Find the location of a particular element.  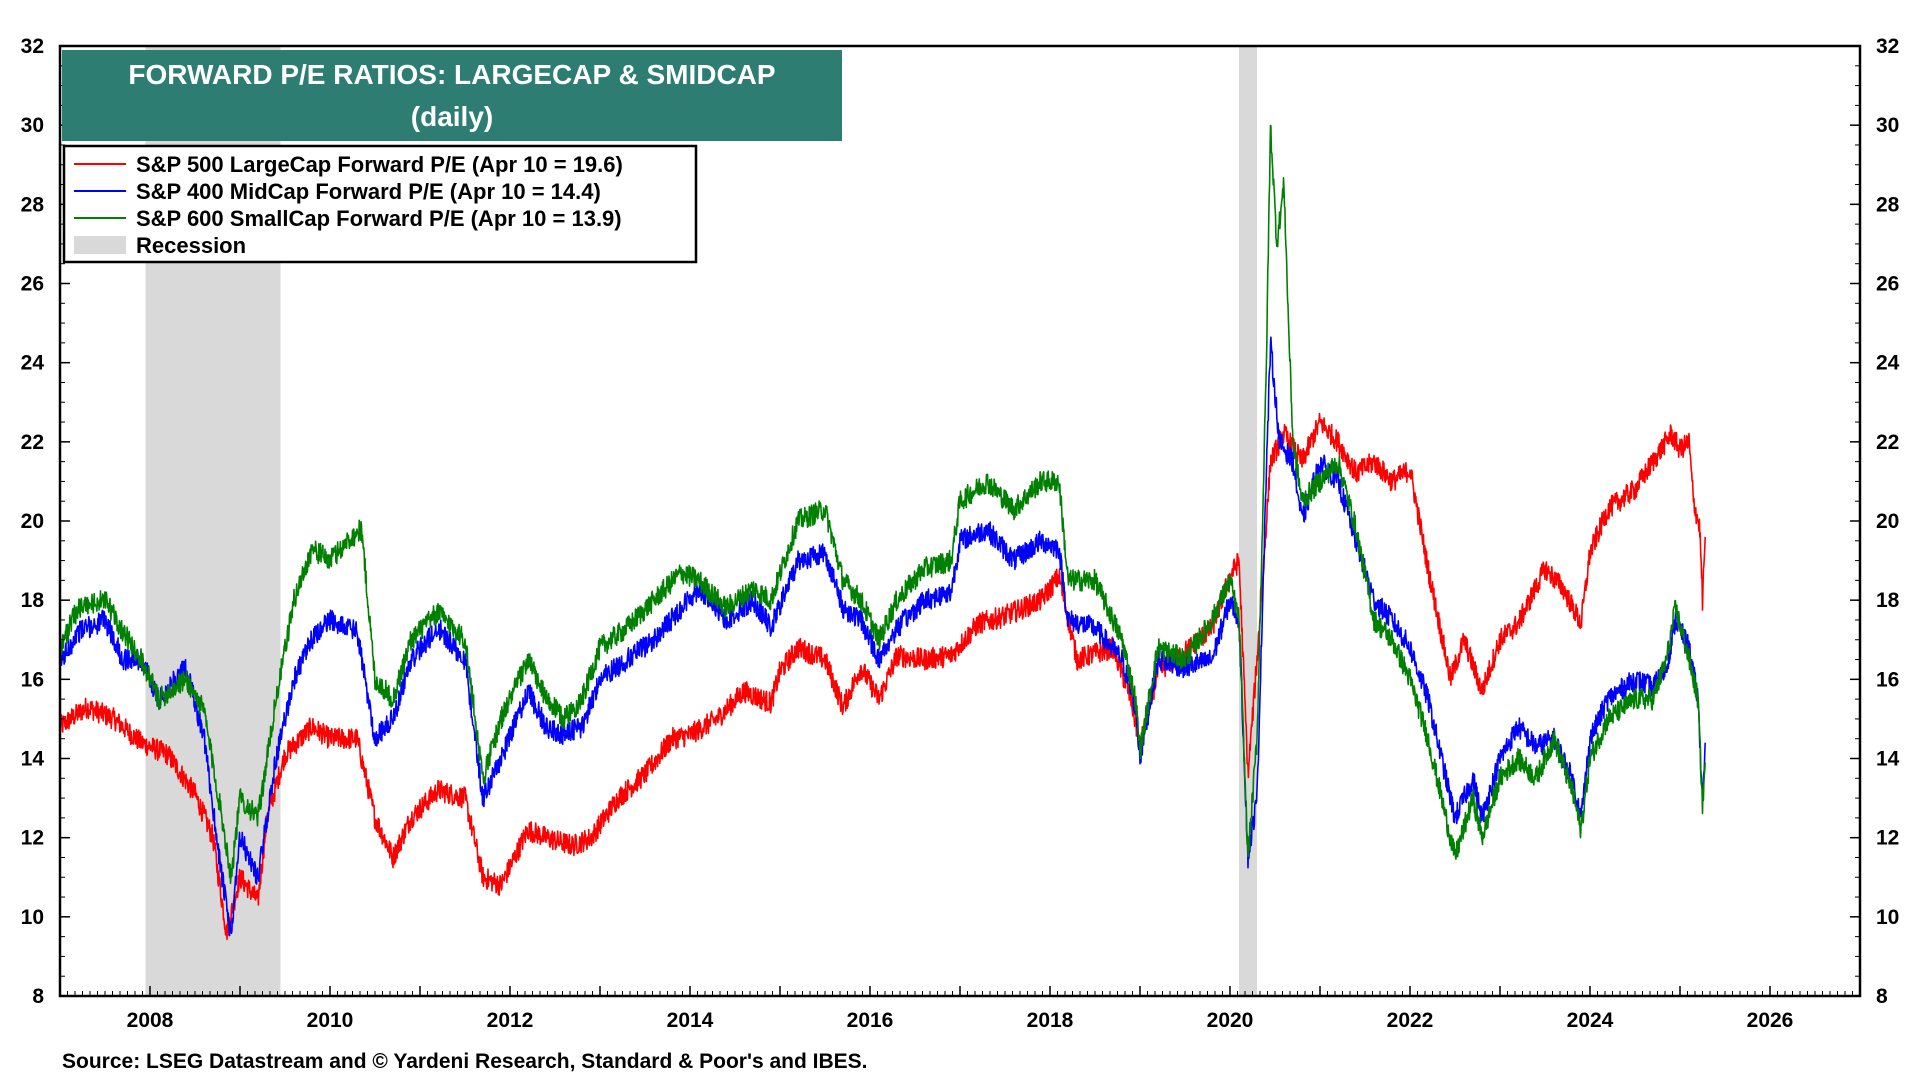

x-tick-label: 2018 is located at coordinates (1050, 1020).